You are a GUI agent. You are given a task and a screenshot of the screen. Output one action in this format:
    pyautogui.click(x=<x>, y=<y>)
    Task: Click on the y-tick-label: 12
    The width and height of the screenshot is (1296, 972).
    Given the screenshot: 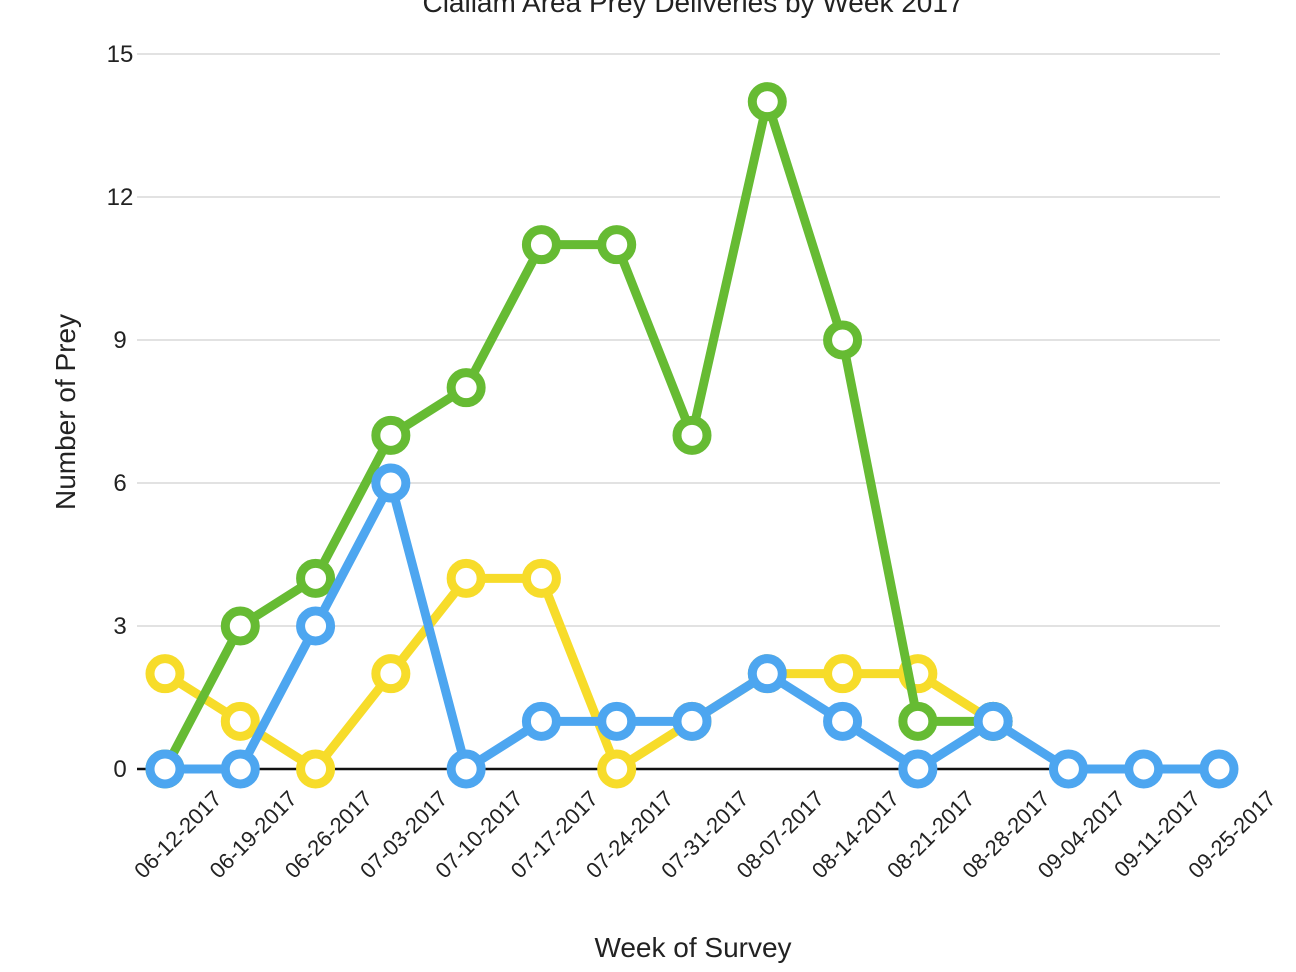 What is the action you would take?
    pyautogui.click(x=120, y=197)
    